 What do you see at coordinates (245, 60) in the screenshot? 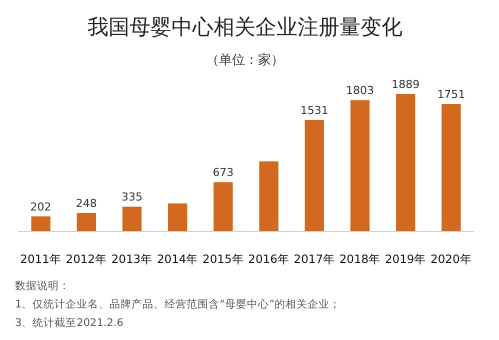
I see `chart-subtitle: （单位：家）` at bounding box center [245, 60].